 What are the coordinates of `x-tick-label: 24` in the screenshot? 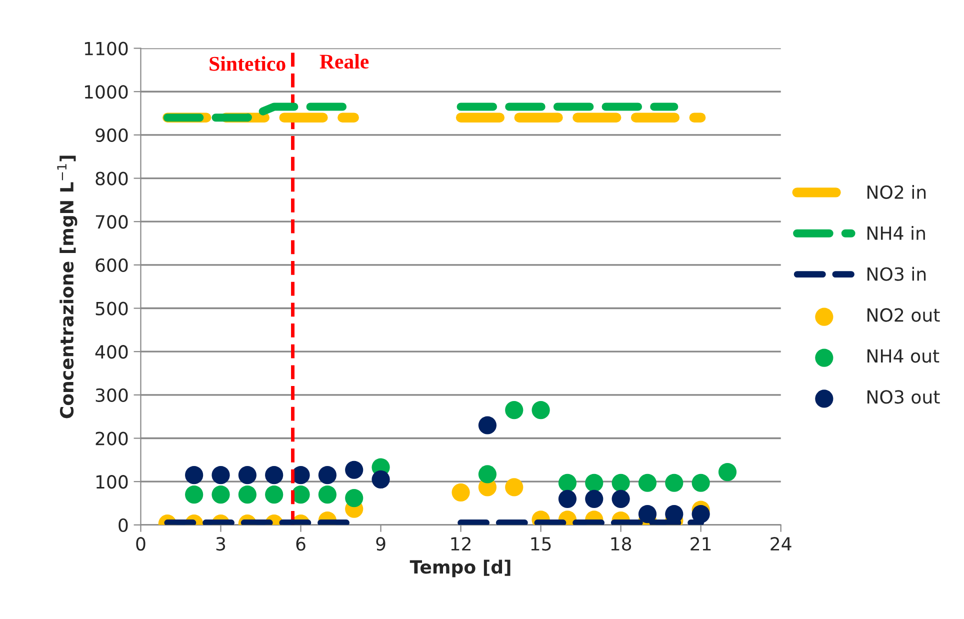 It's located at (781, 543).